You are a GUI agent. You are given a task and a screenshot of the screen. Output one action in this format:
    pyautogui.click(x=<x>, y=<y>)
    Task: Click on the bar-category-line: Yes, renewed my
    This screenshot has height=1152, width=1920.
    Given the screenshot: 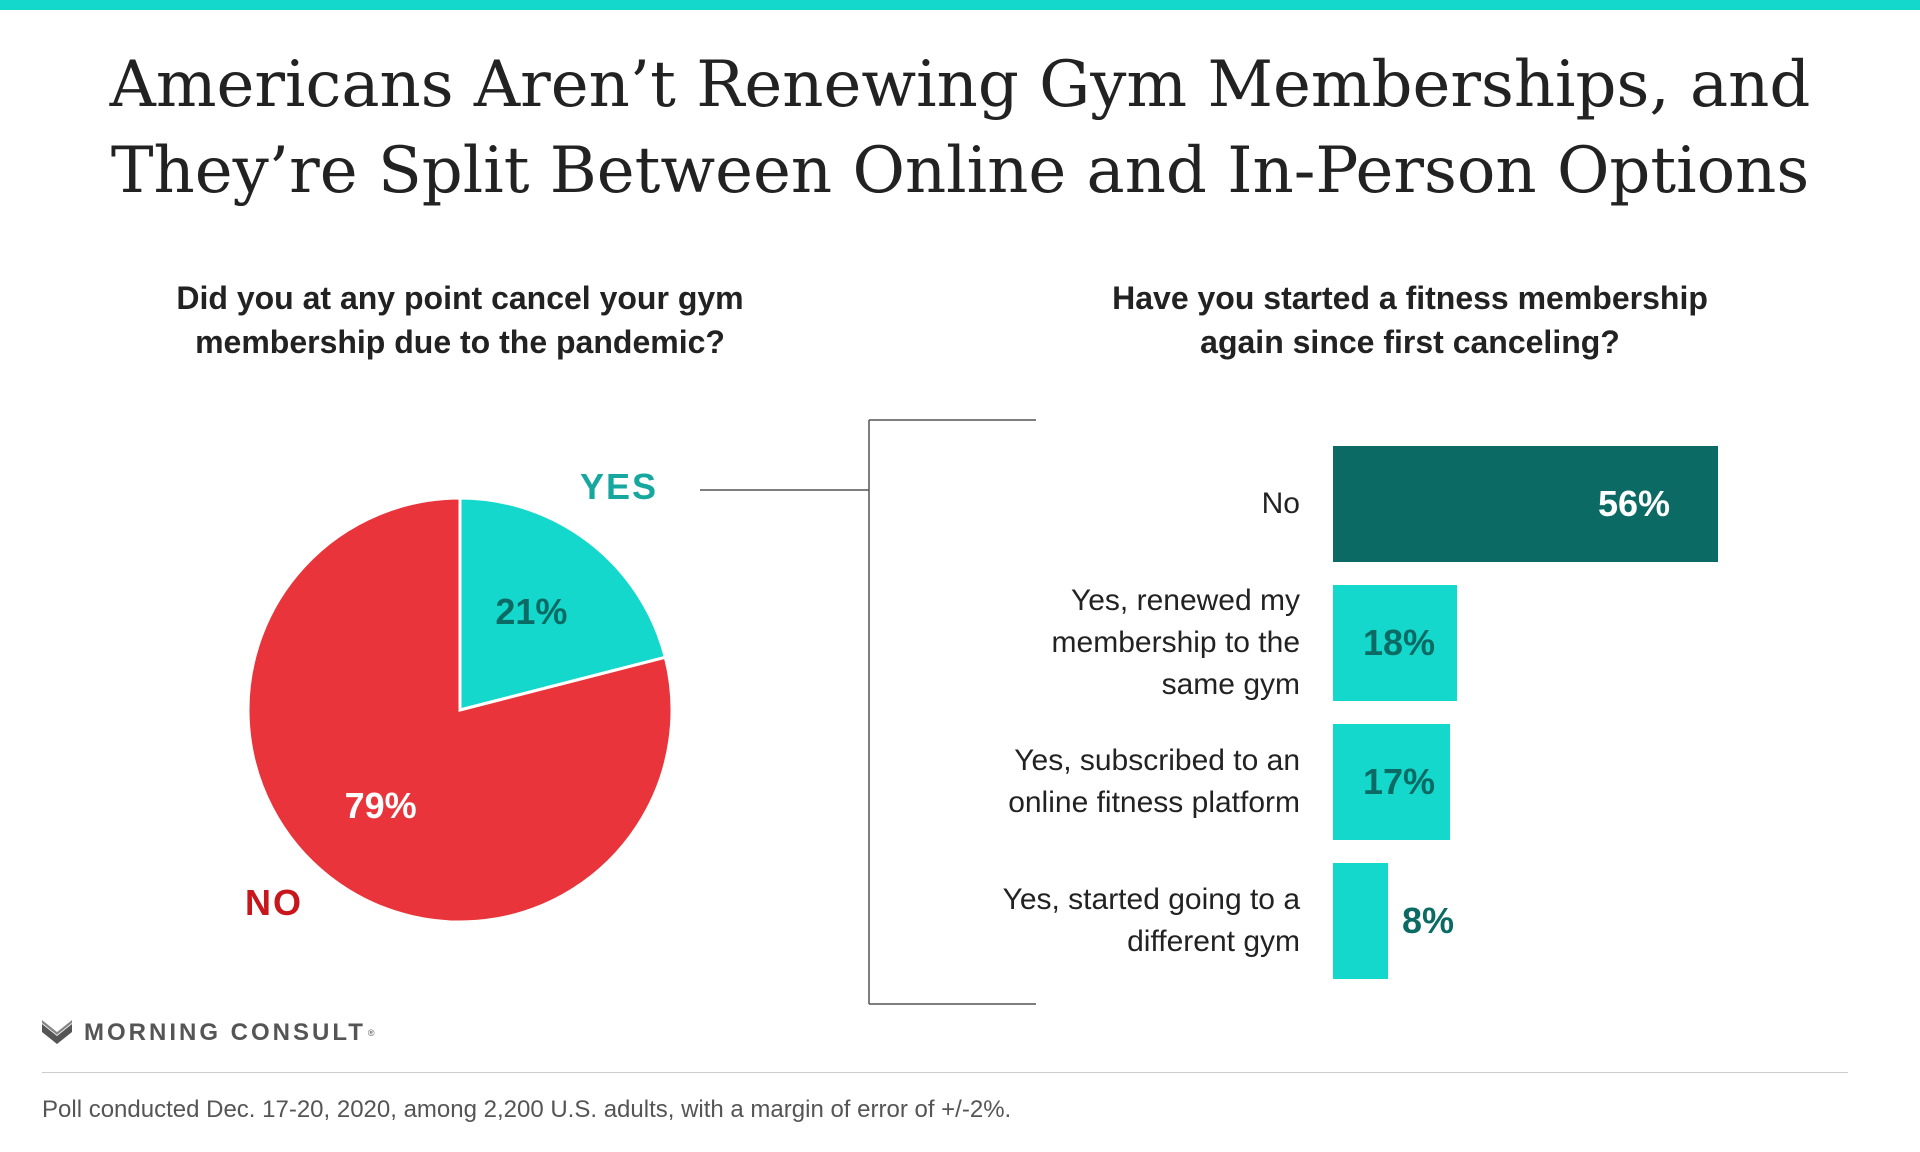 What is the action you would take?
    pyautogui.click(x=1185, y=600)
    